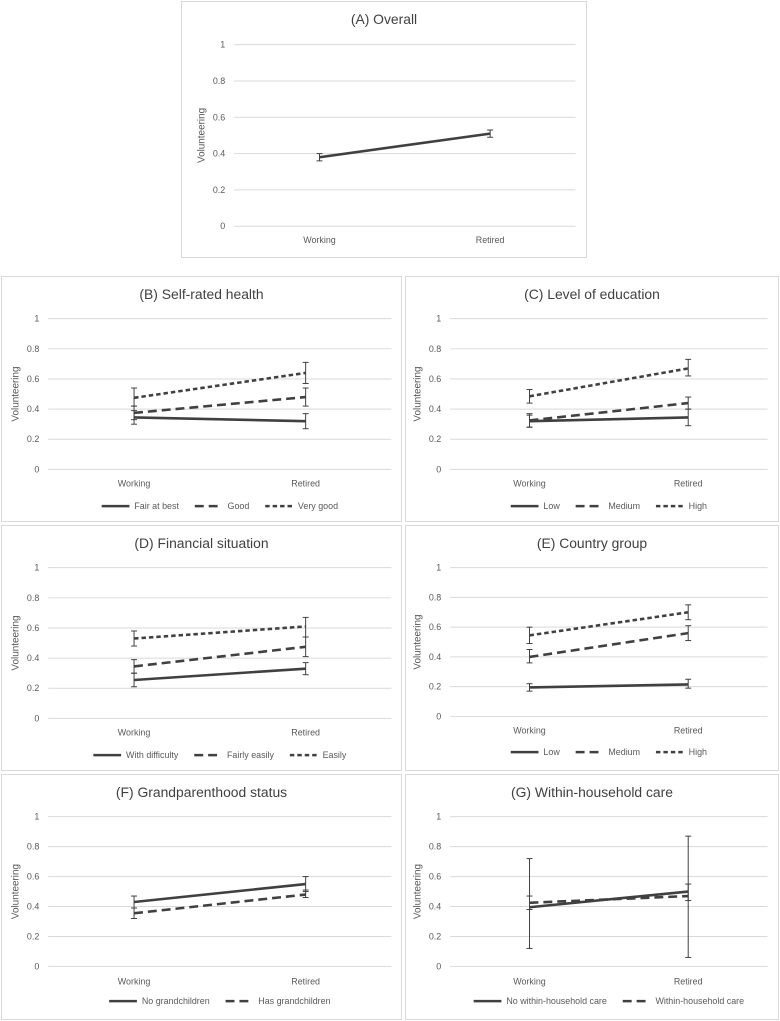 The width and height of the screenshot is (780, 1021). I want to click on legend-item: Fairly easily, so click(234, 755).